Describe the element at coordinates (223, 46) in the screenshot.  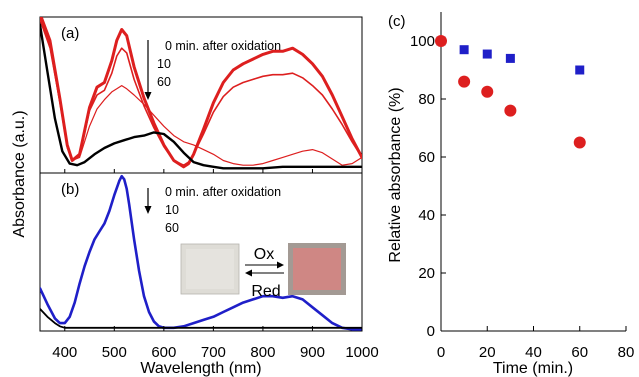
I see `panel-a-legend-0: 0 min. after oxidation` at that location.